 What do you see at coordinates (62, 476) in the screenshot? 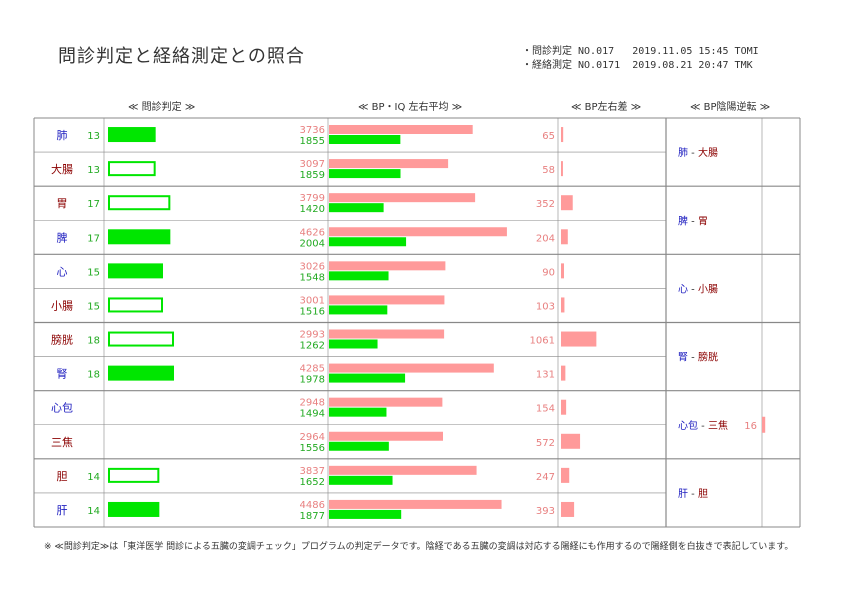
I see `organ-label: 胆` at bounding box center [62, 476].